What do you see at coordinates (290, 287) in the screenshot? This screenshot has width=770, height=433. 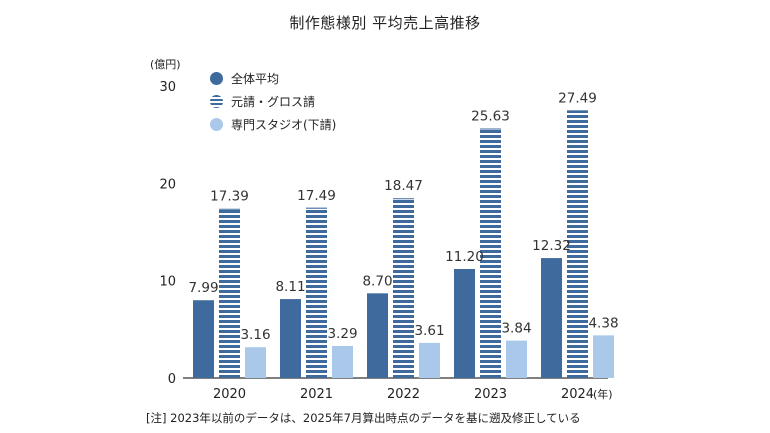 I see `data-label-2021-series0: 8.11` at bounding box center [290, 287].